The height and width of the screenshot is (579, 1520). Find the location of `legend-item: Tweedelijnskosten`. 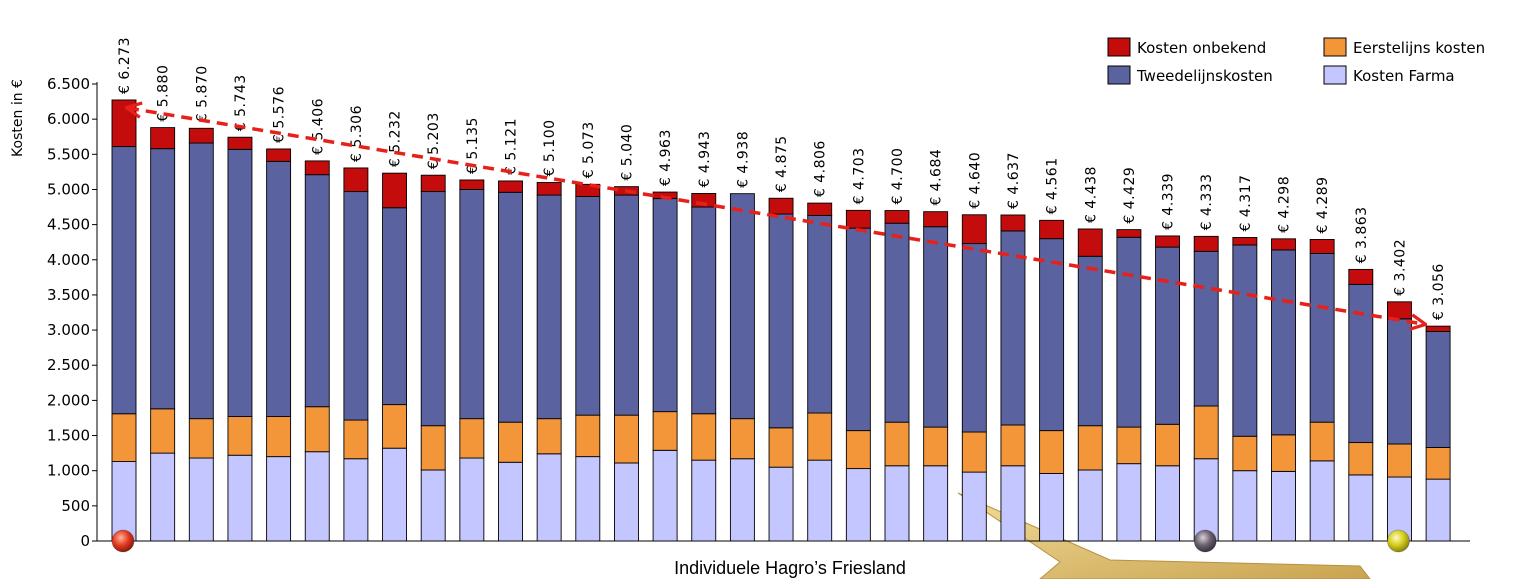

legend-item: Tweedelijnskosten is located at coordinates (1190, 75).